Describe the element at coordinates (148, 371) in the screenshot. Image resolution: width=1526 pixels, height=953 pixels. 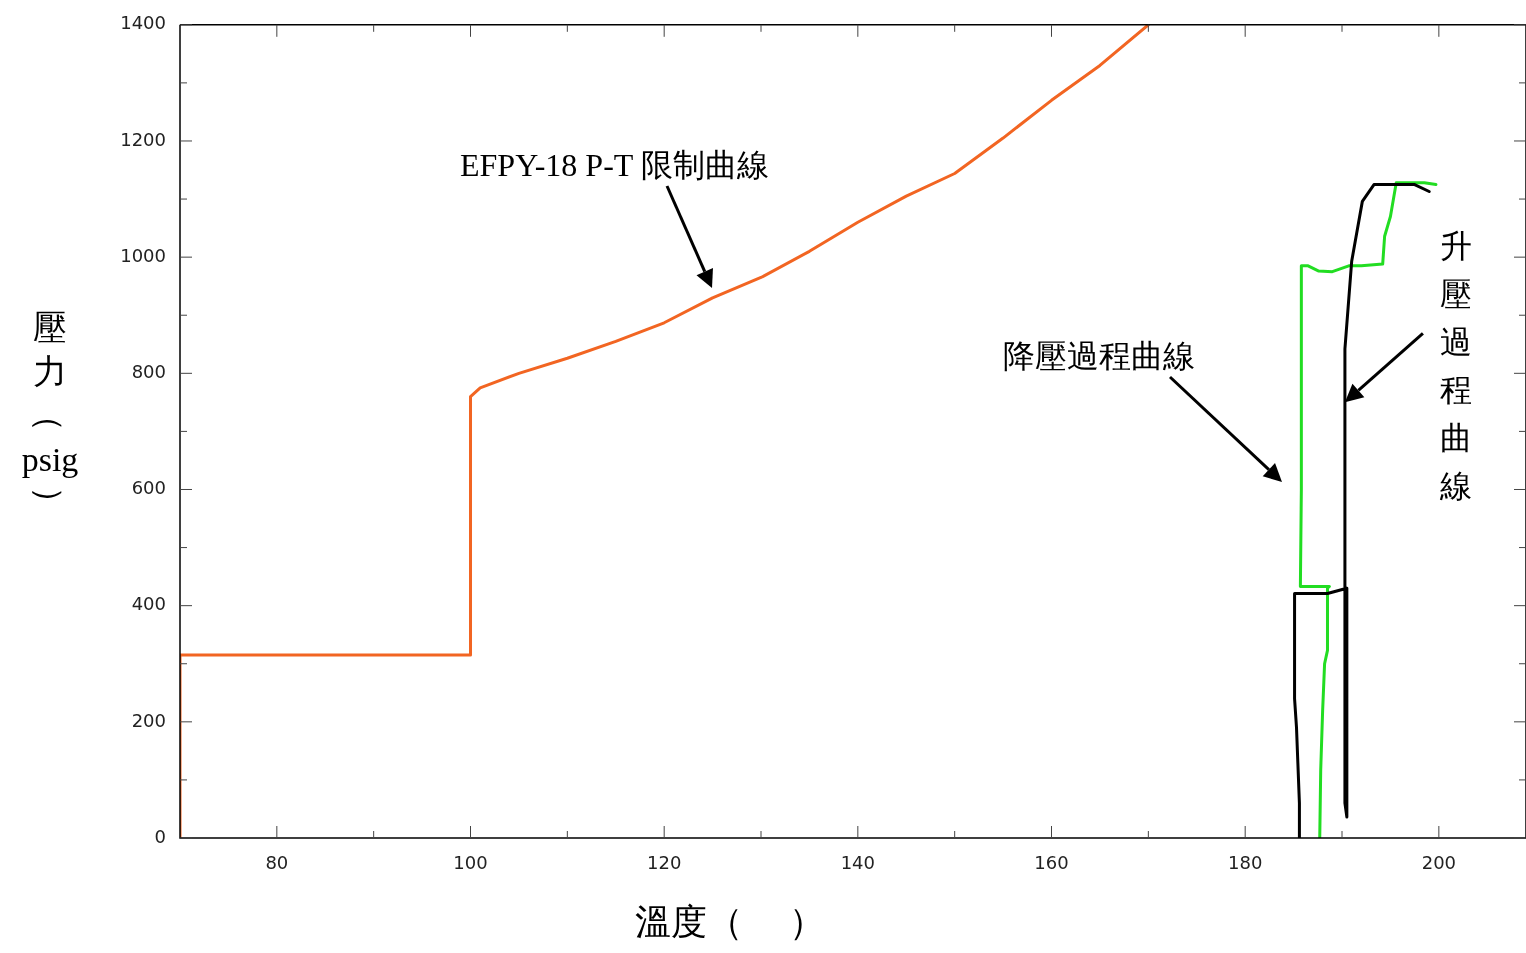
I see `y-tick-label: 800` at that location.